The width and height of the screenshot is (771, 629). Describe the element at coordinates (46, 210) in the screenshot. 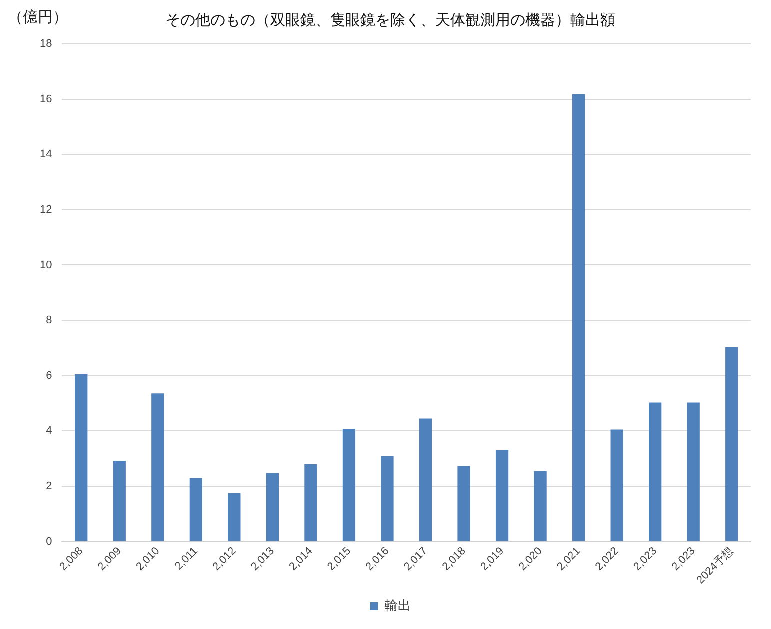

I see `y-tick-label: 12` at that location.